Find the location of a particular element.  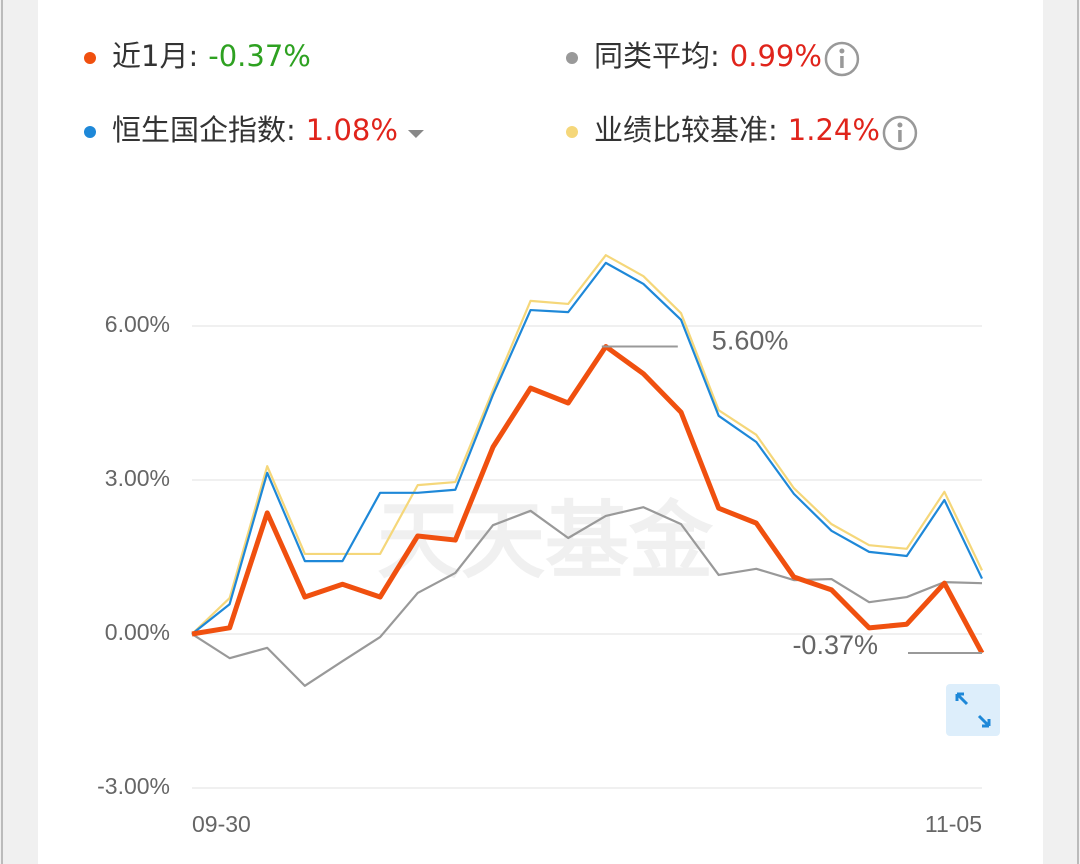

legend-value: 0.99% is located at coordinates (776, 56).